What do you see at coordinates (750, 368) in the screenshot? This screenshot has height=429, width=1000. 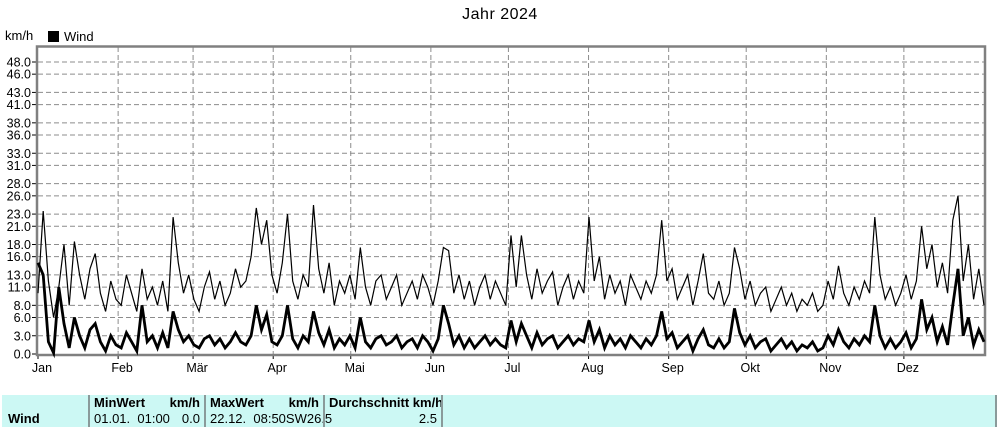 I see `svg-text: Okt` at bounding box center [750, 368].